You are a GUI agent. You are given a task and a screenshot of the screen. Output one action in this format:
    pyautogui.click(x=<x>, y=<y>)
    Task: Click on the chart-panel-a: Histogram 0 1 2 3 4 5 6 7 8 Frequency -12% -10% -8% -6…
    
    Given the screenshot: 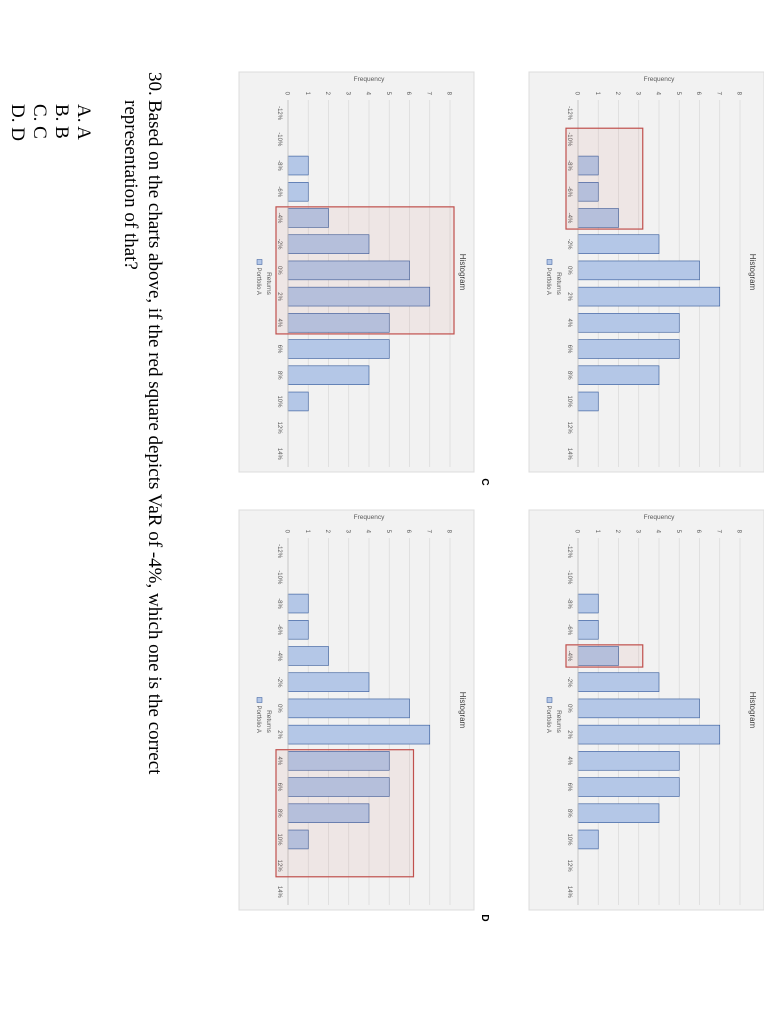 What is the action you would take?
    pyautogui.click(x=646, y=272)
    